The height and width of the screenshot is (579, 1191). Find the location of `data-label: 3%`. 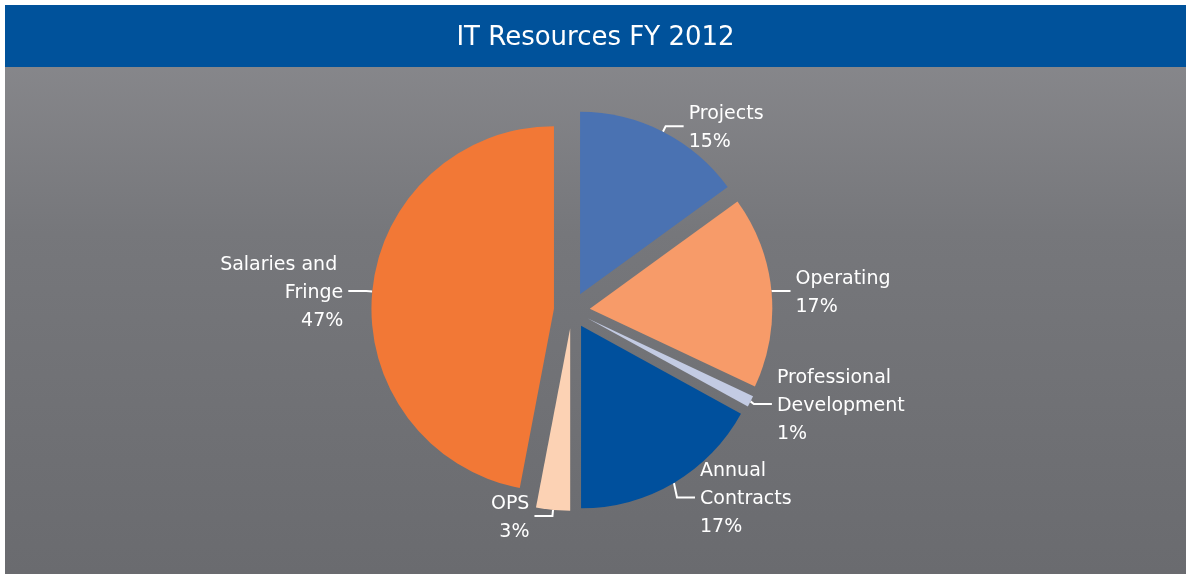

data-label: 3% is located at coordinates (514, 529).